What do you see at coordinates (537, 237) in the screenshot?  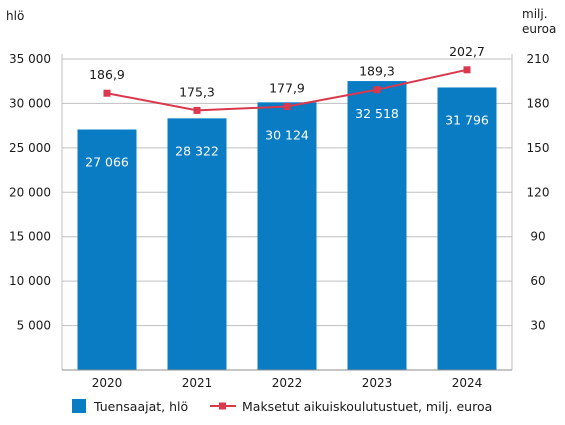 I see `right-tick-label: 90` at bounding box center [537, 237].